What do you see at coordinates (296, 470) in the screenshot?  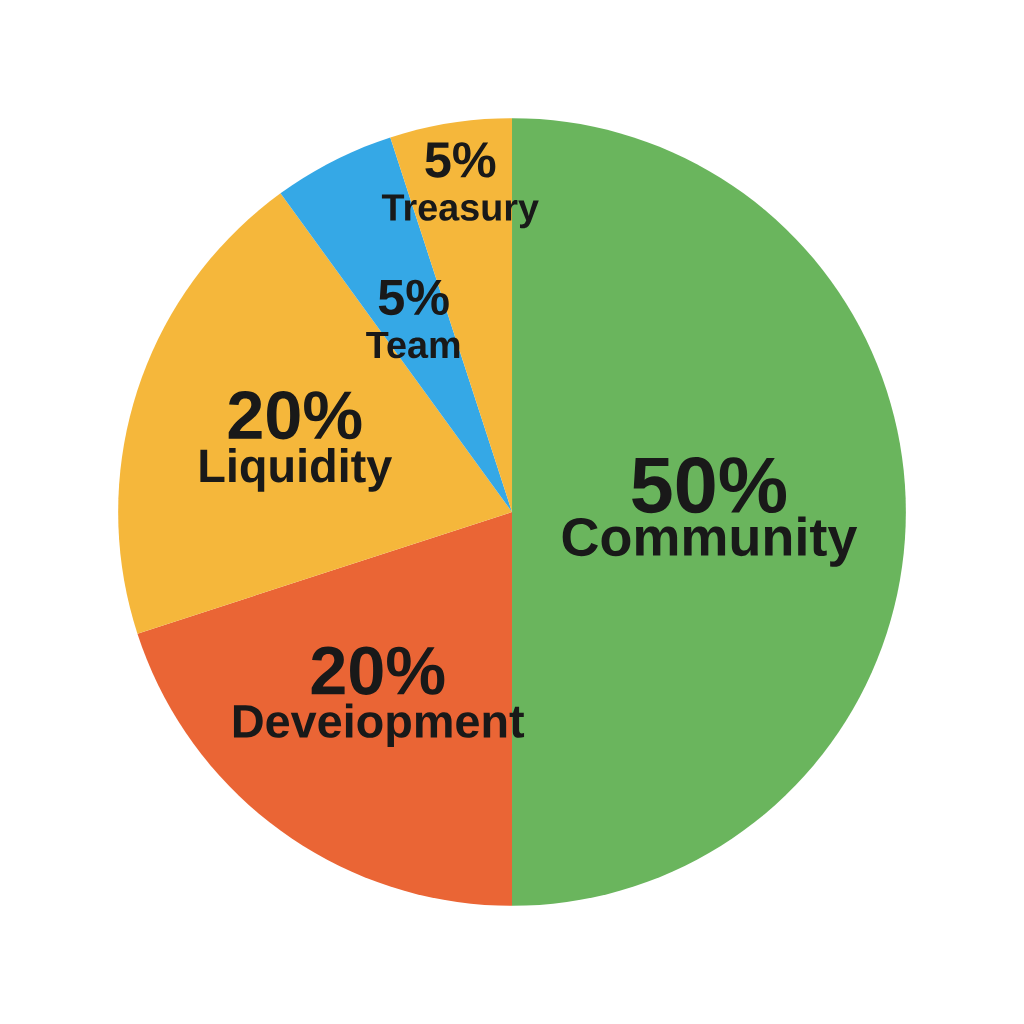 I see `slice-label: Liquidity` at bounding box center [296, 470].